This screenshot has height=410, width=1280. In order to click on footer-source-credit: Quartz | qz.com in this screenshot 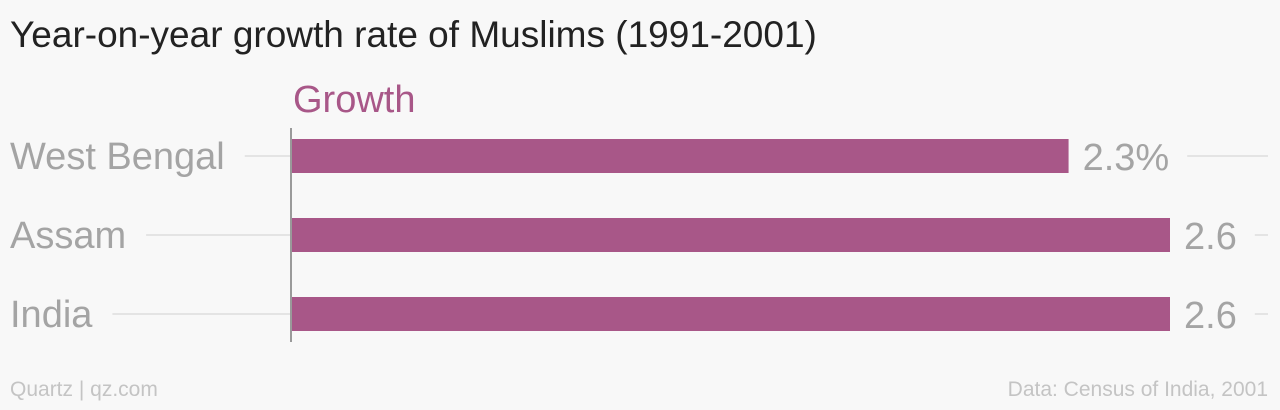, I will do `click(84, 389)`.